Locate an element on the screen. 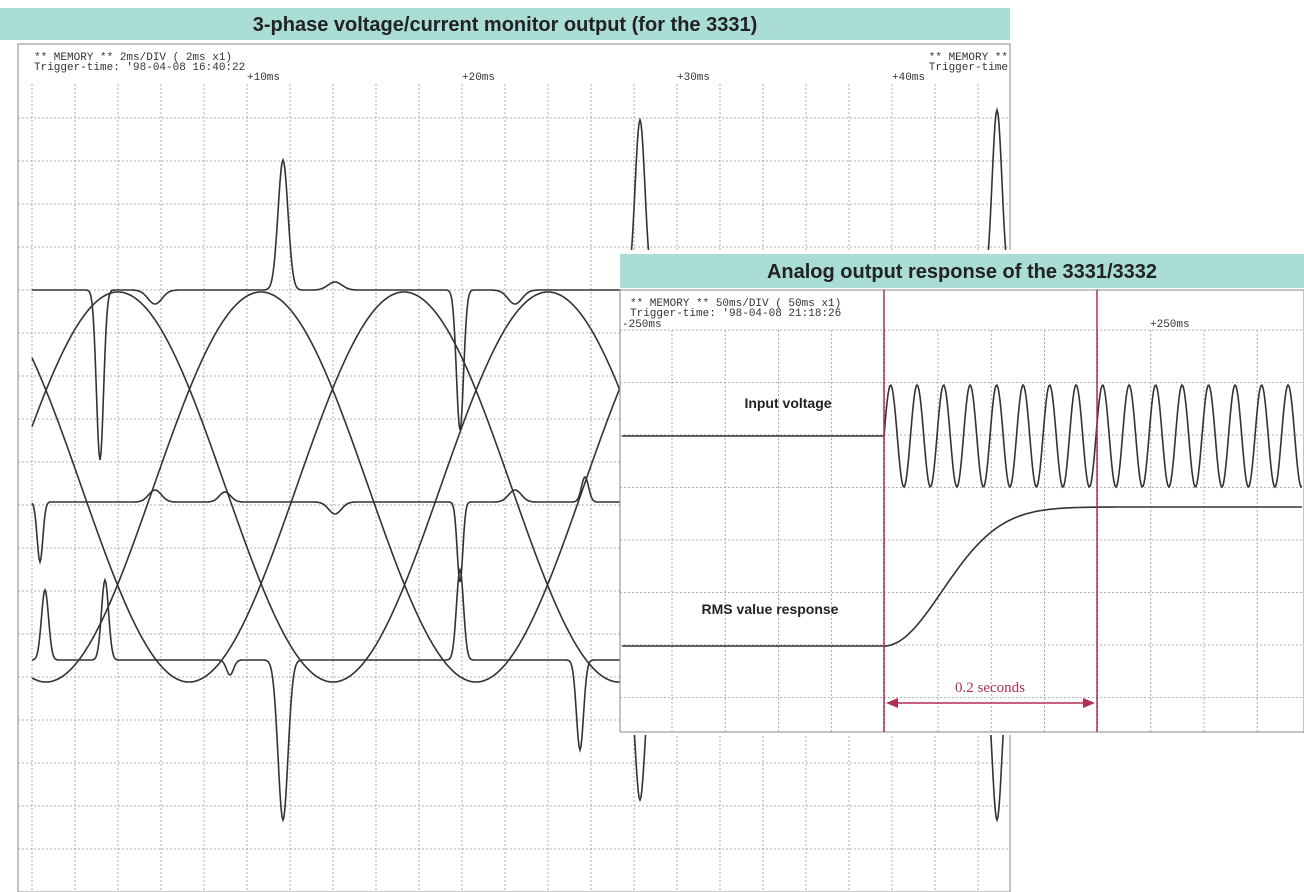  header: ** MEMORY ** 2ms/DIV ( 2ms x1) is located at coordinates (133, 58).